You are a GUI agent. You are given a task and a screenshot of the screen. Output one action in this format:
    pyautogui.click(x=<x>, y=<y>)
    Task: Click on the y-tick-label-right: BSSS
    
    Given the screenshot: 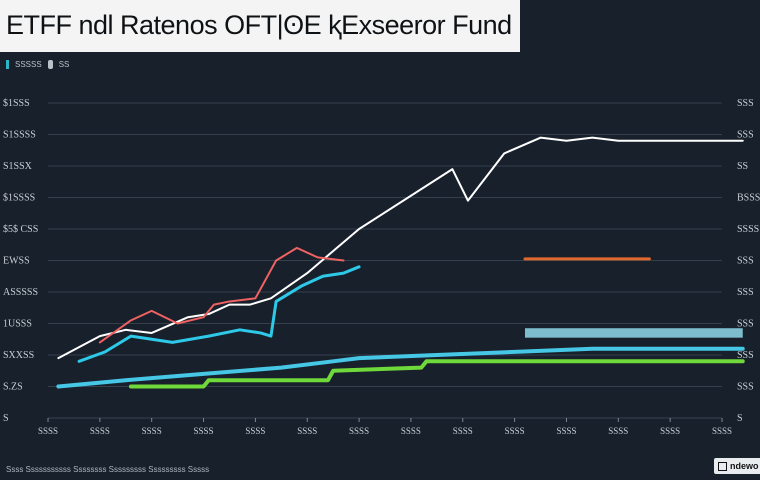 What is the action you would take?
    pyautogui.click(x=748, y=198)
    